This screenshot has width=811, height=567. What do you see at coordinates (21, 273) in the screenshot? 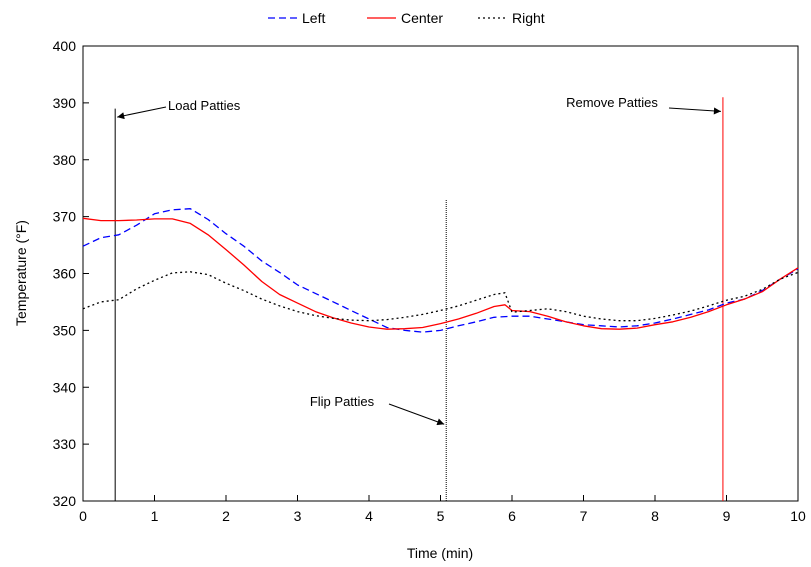
I see `y-axis-label: Temperature (°F)` at bounding box center [21, 273].